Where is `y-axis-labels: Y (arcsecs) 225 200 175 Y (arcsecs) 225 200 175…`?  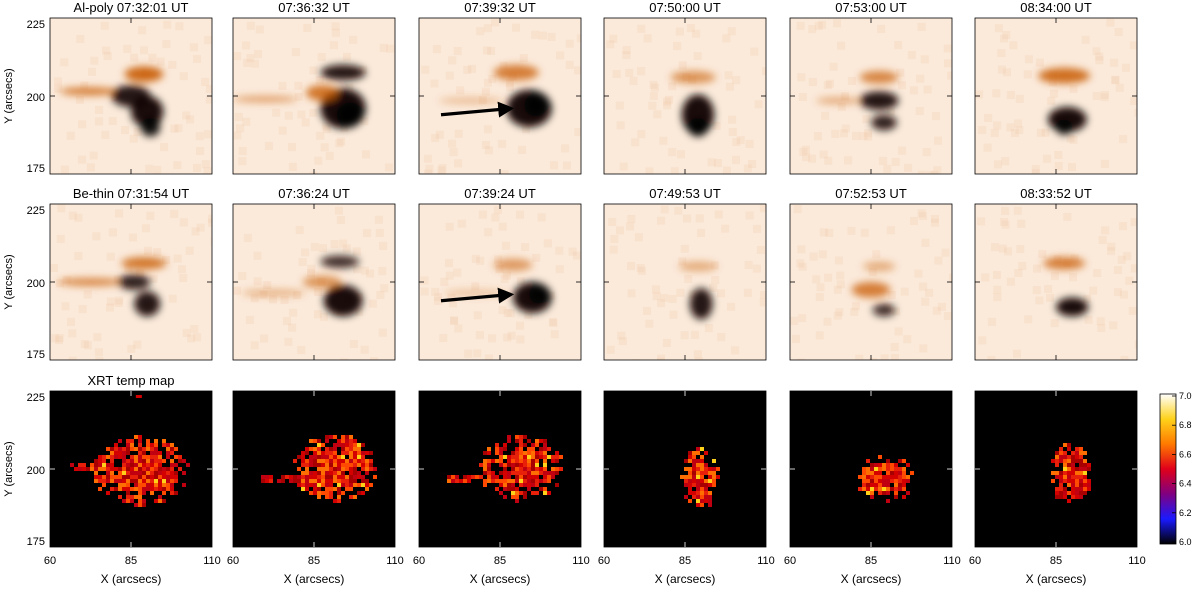
y-axis-labels: Y (arcsecs) 225 200 175 Y (arcsecs) 225 200 175… is located at coordinates (24, 283).